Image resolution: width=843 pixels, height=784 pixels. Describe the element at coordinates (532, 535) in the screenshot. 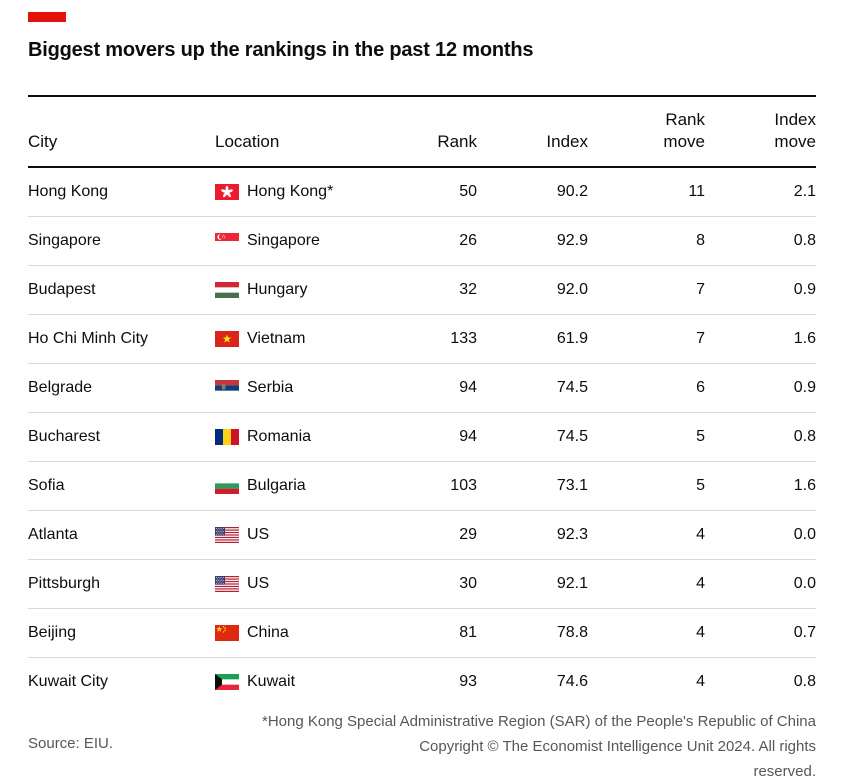

I see `index-cell: 92.3` at that location.